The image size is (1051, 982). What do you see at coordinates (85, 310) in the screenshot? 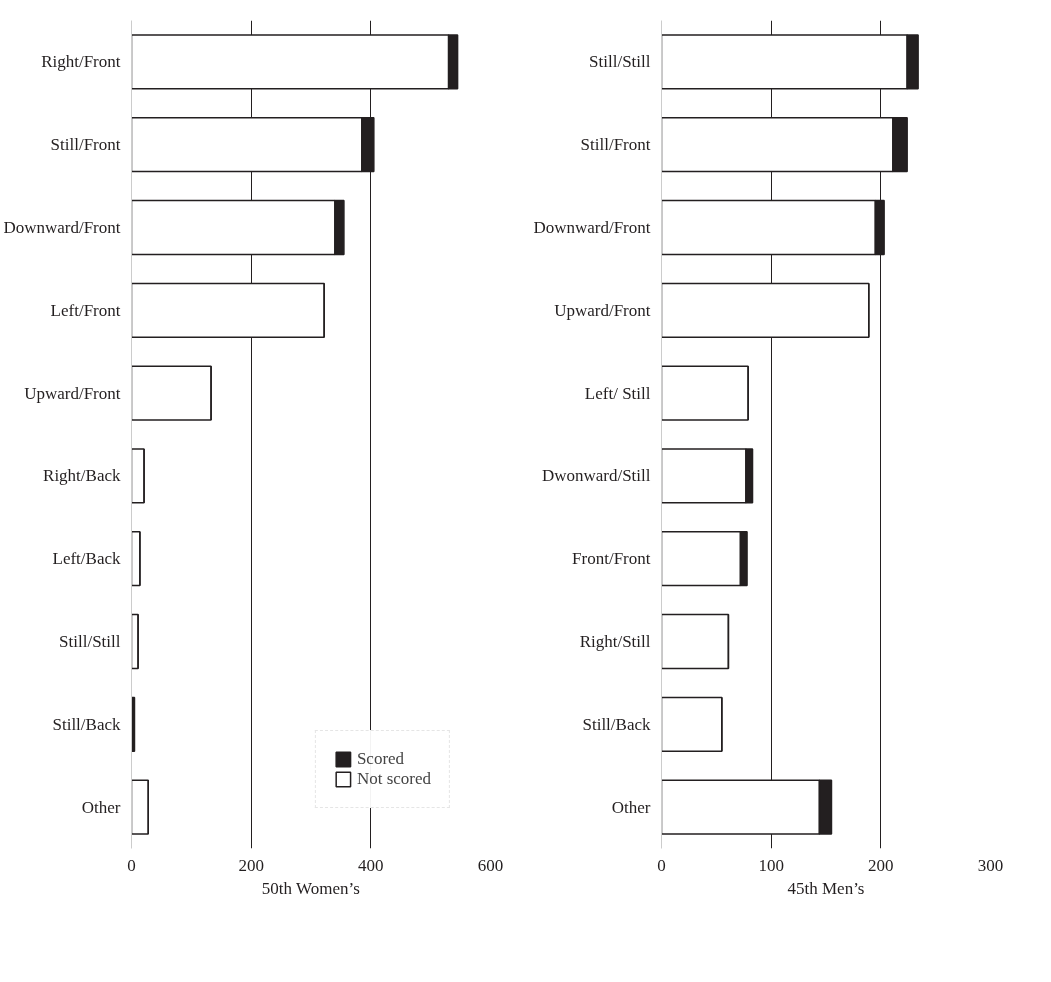
I see `y-tick-label: Left/Front` at bounding box center [85, 310].